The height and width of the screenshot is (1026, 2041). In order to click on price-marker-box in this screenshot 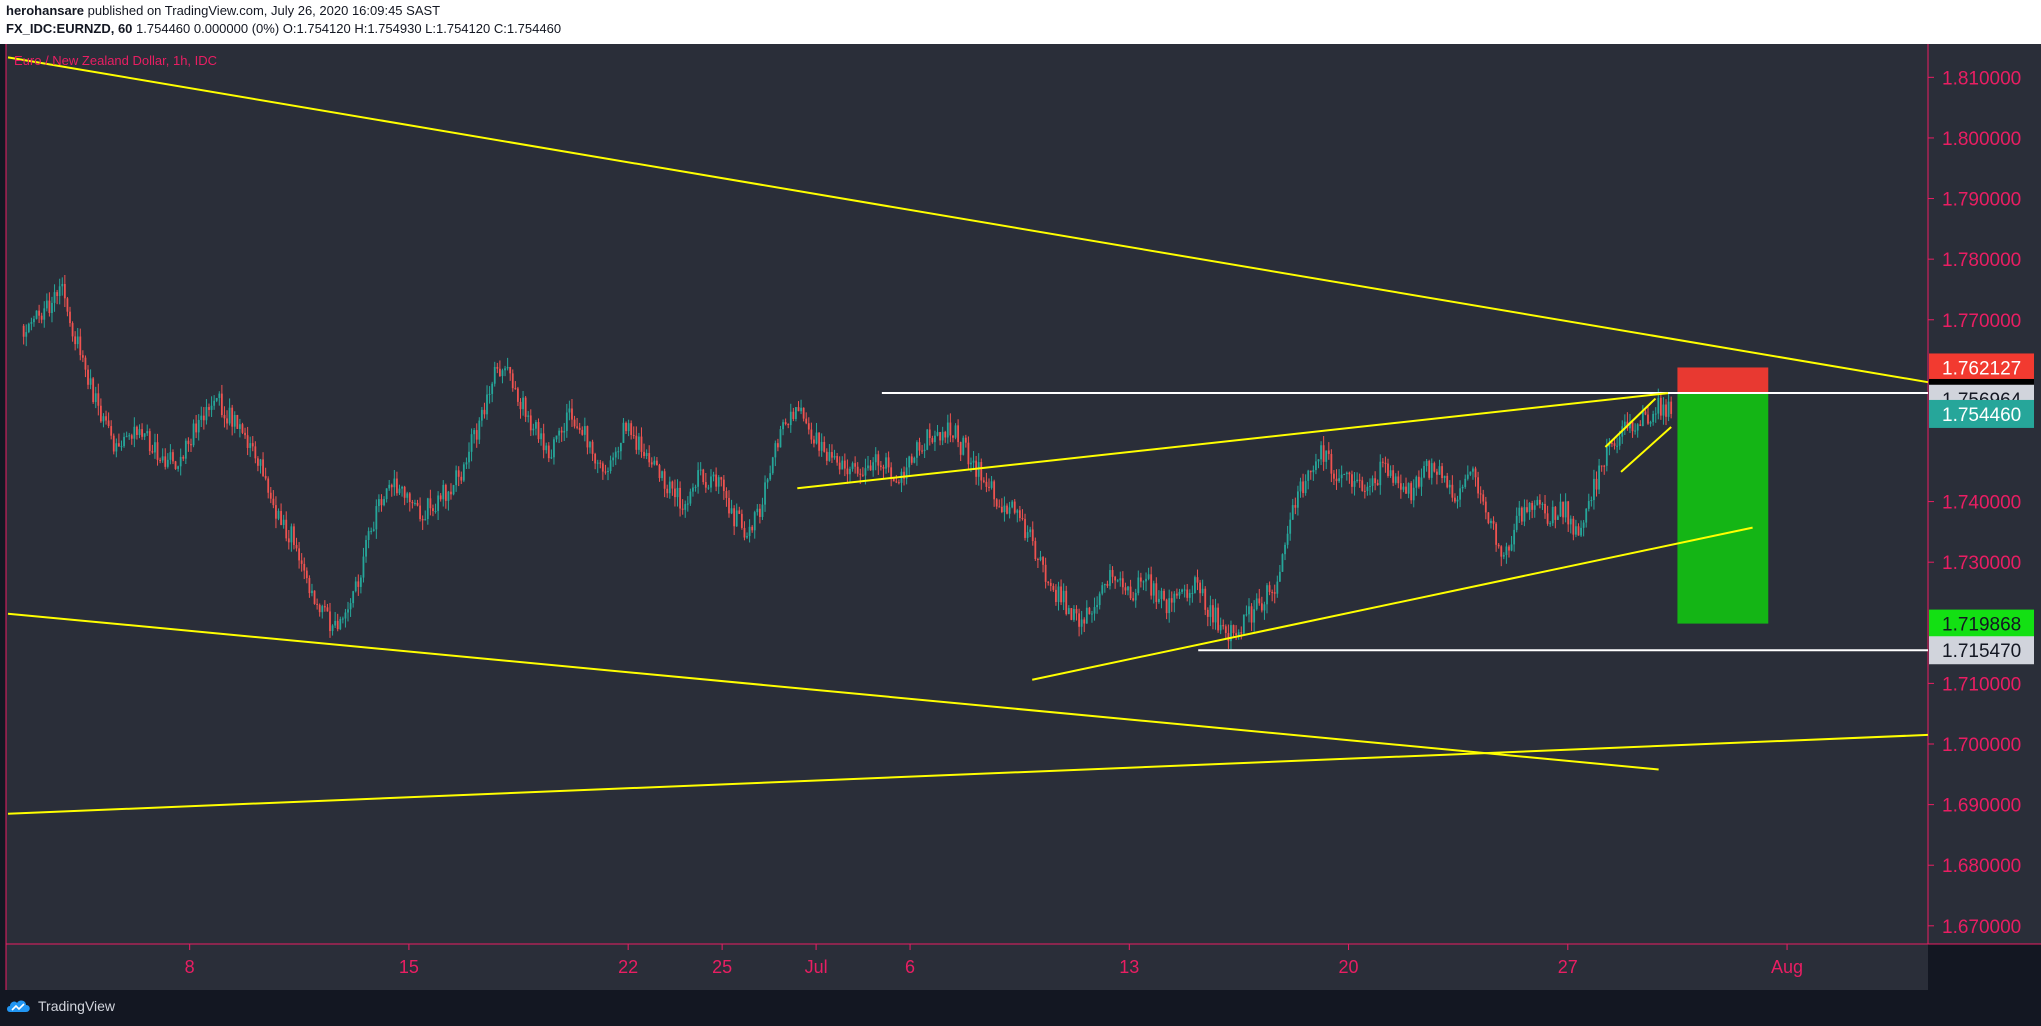, I will do `click(1981, 367)`.